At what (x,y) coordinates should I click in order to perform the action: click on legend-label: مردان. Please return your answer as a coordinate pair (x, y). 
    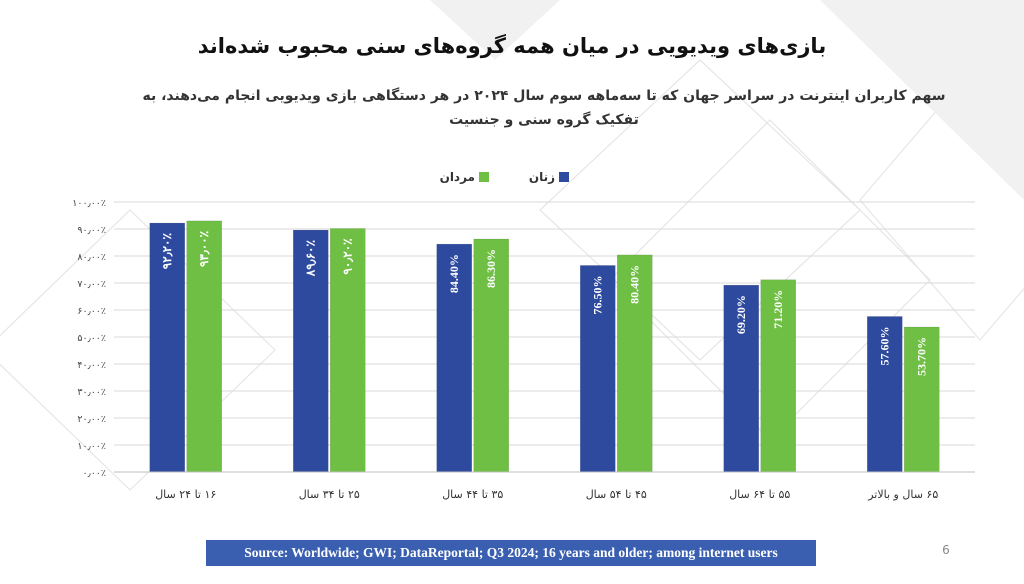
    Looking at the image, I should click on (457, 177).